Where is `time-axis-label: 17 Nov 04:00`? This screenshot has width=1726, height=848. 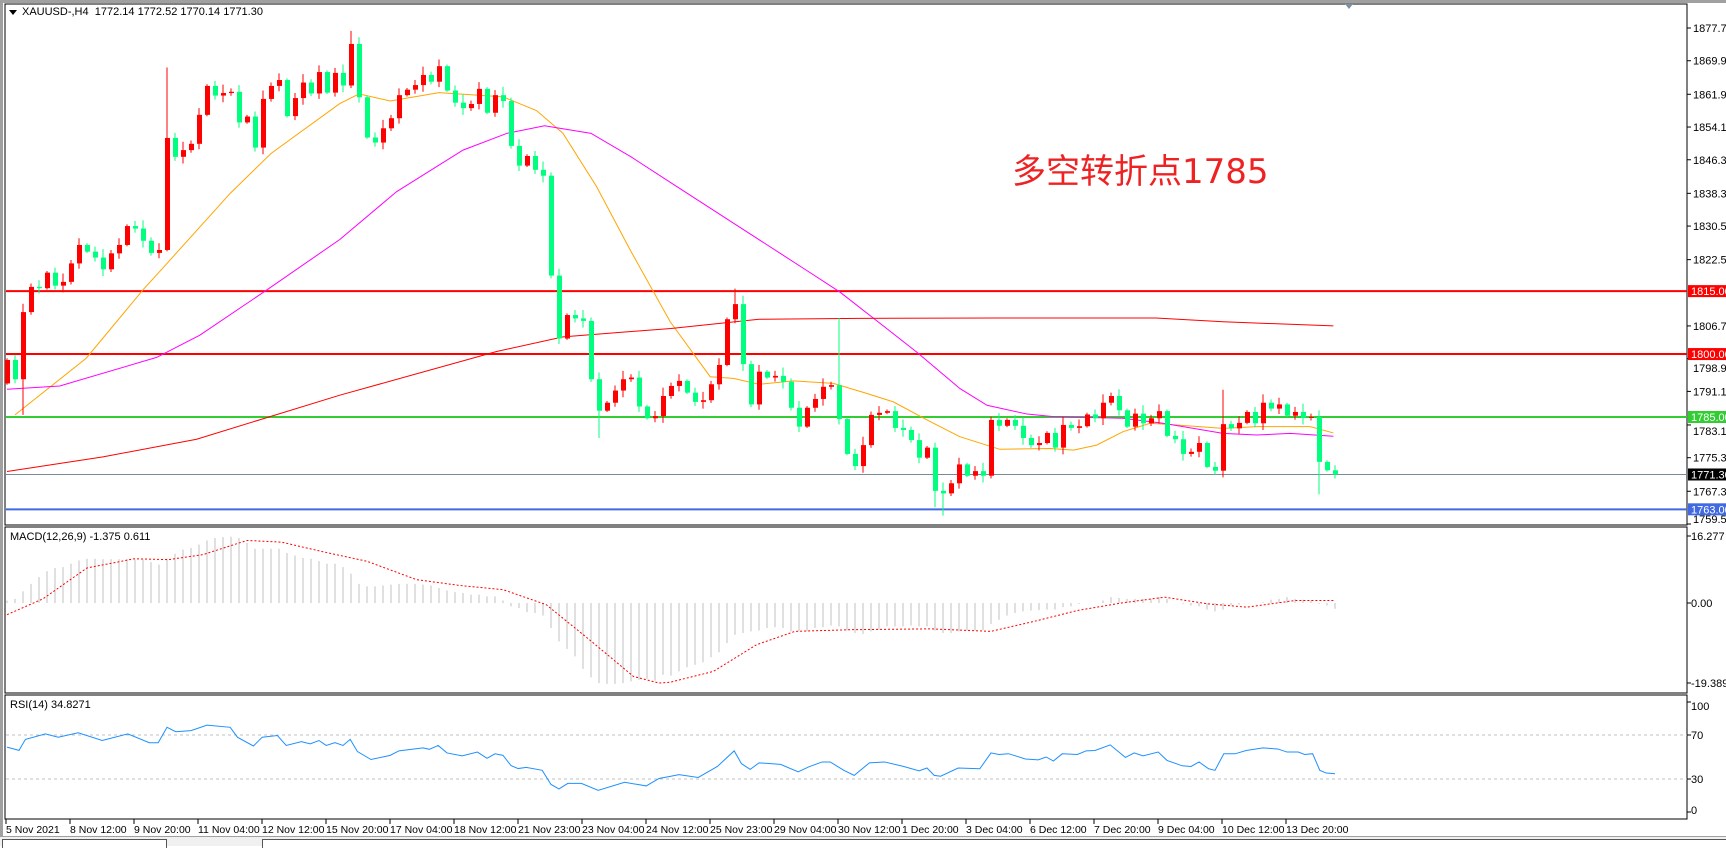 time-axis-label: 17 Nov 04:00 is located at coordinates (421, 830).